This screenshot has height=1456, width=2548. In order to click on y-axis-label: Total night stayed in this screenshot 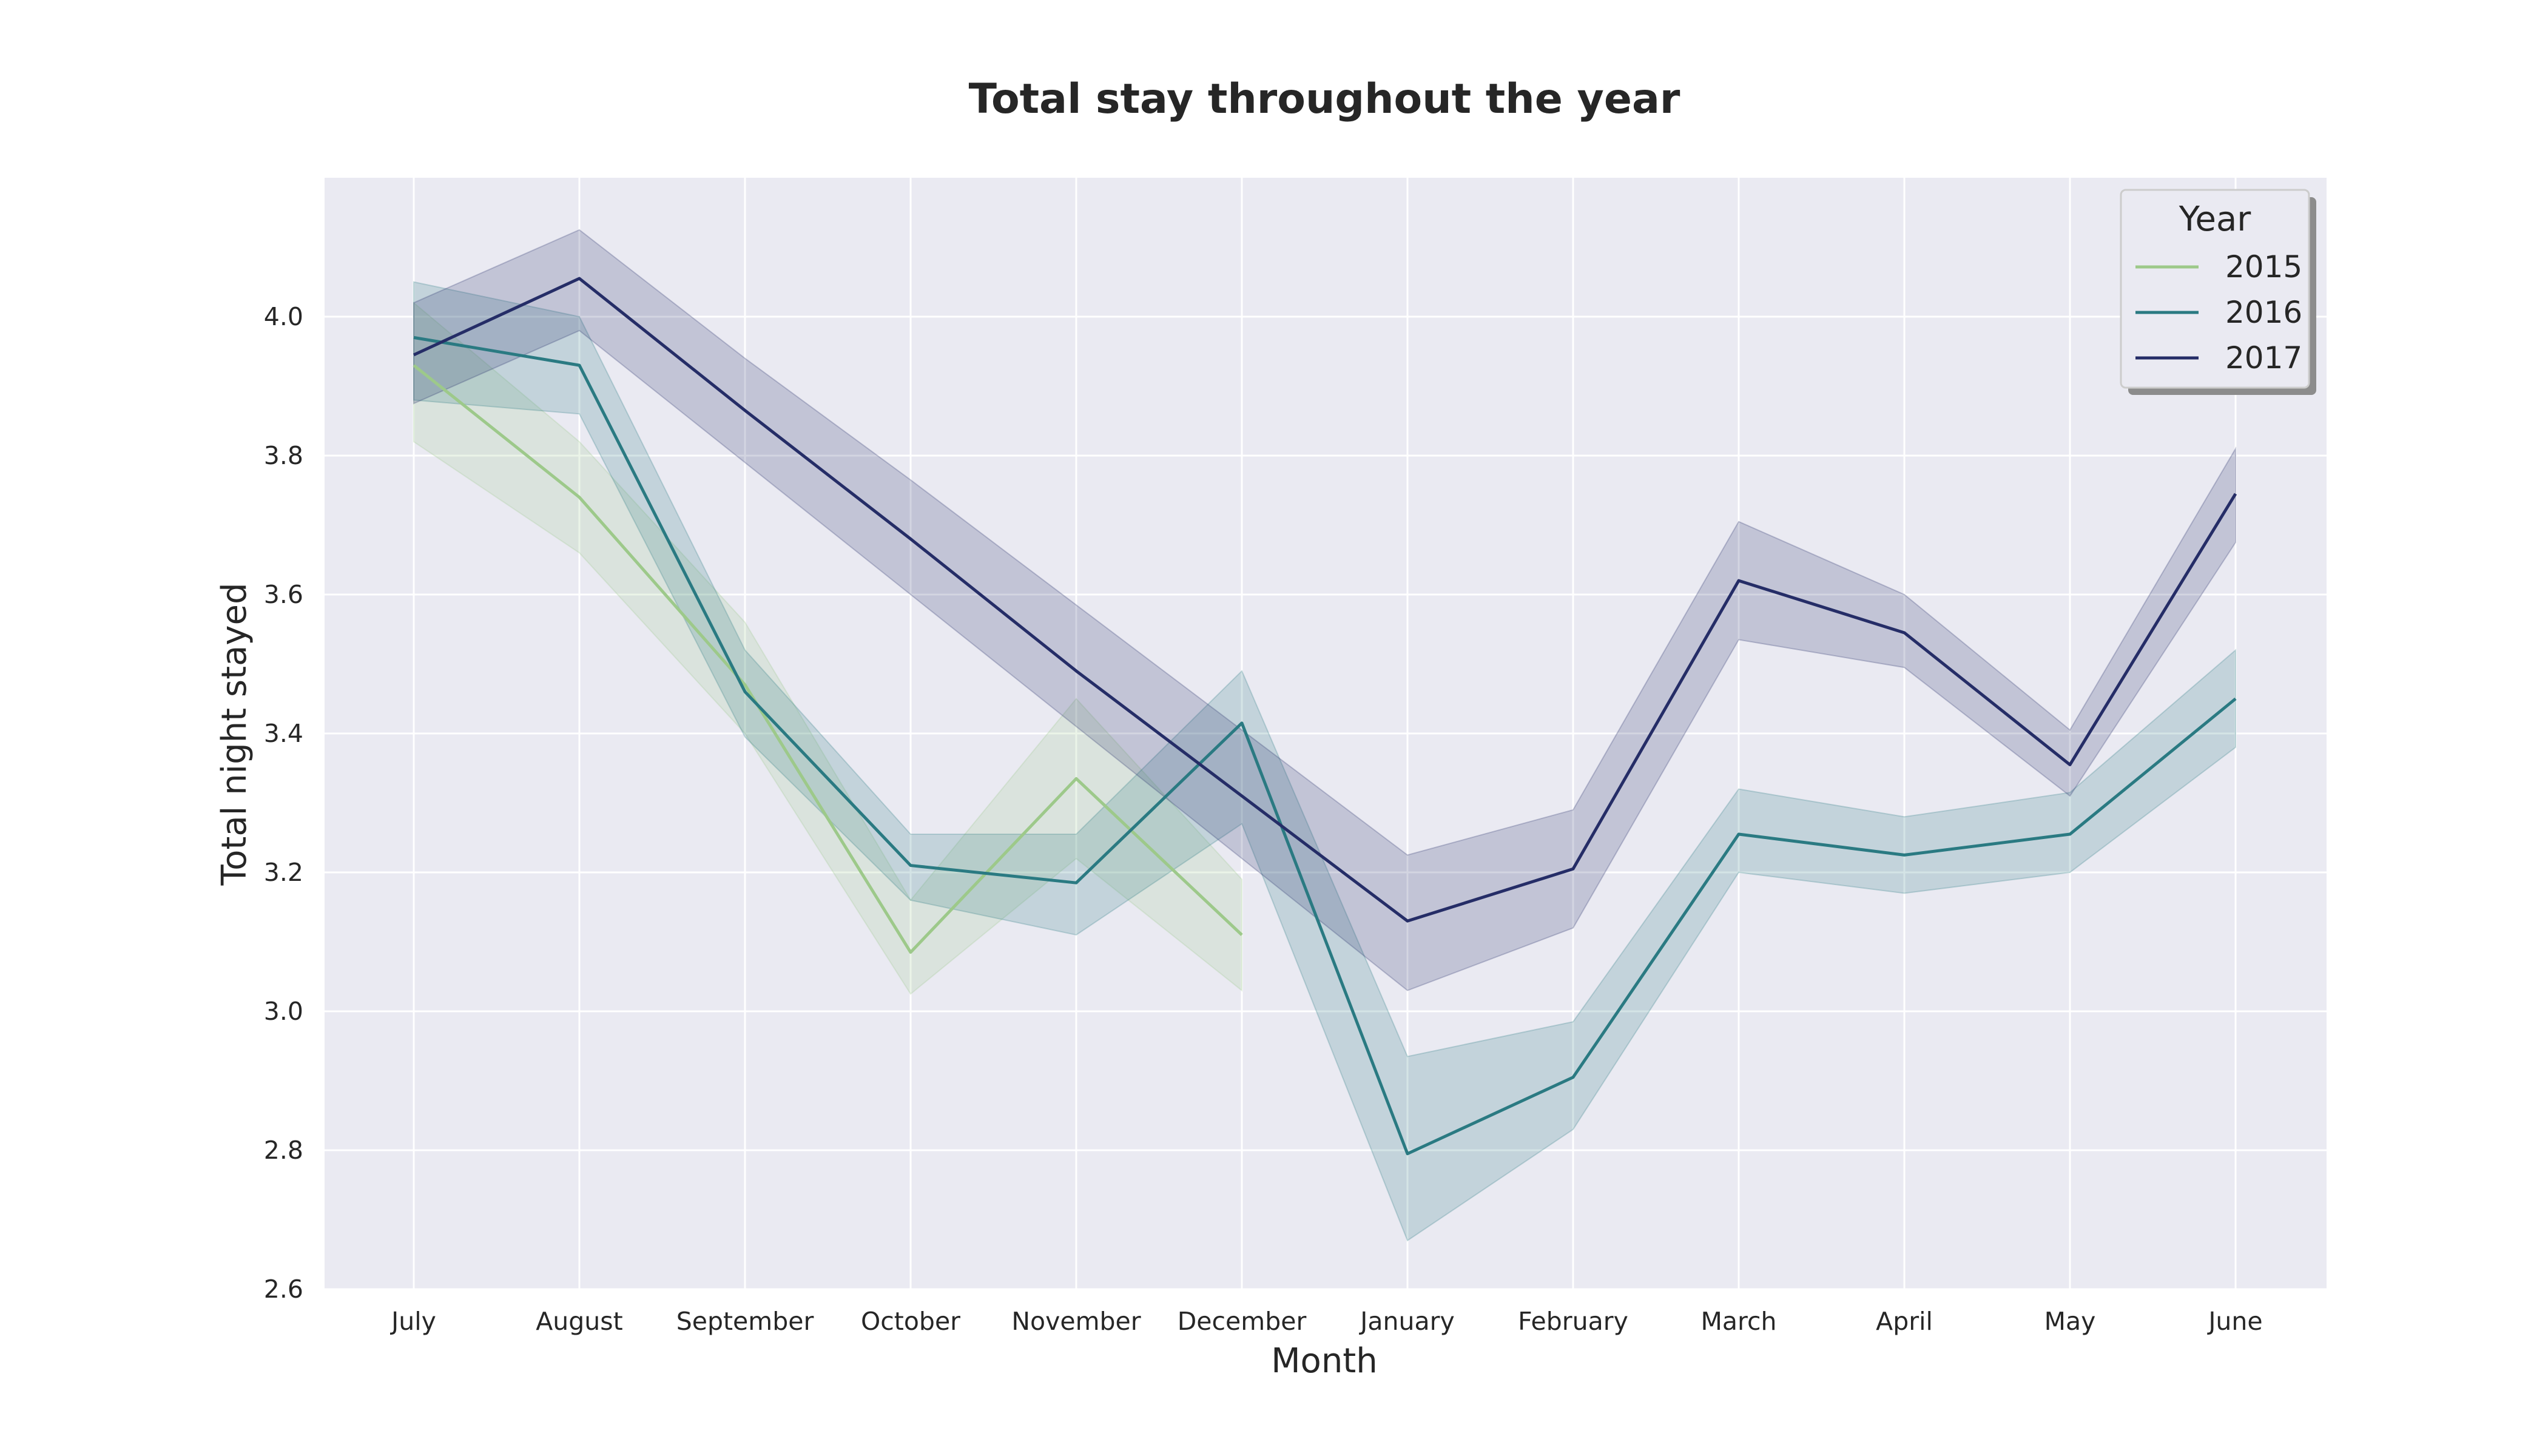, I will do `click(234, 734)`.